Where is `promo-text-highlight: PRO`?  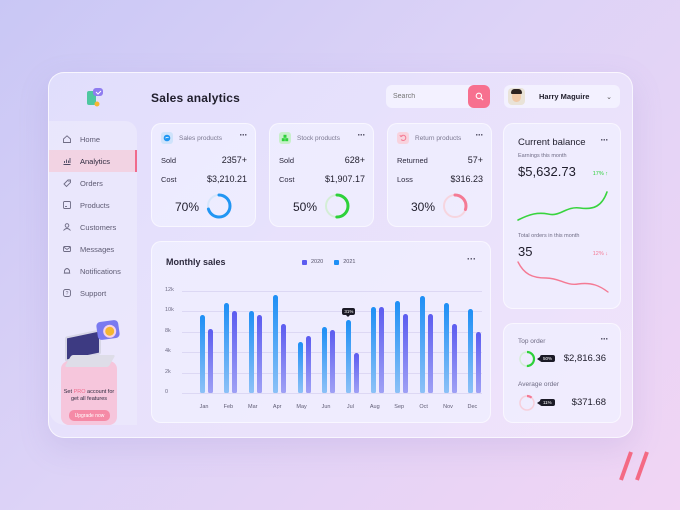
promo-text-highlight: PRO is located at coordinates (79, 392).